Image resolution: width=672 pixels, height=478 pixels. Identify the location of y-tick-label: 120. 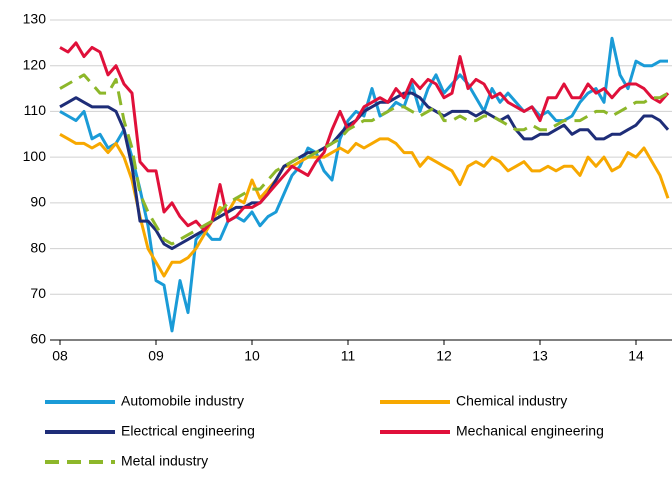
(35, 64).